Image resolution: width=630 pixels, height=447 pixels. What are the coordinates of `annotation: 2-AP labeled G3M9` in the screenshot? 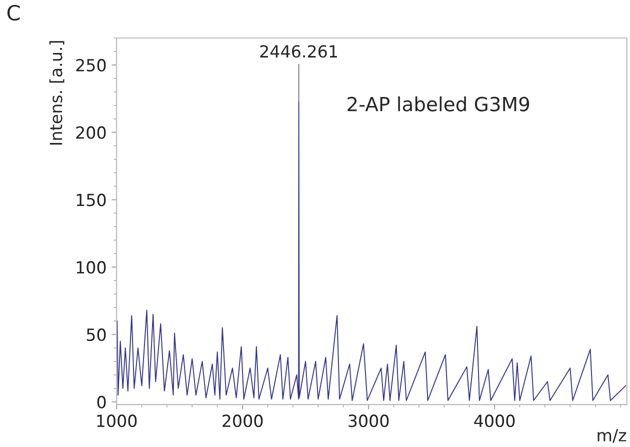 It's located at (439, 104).